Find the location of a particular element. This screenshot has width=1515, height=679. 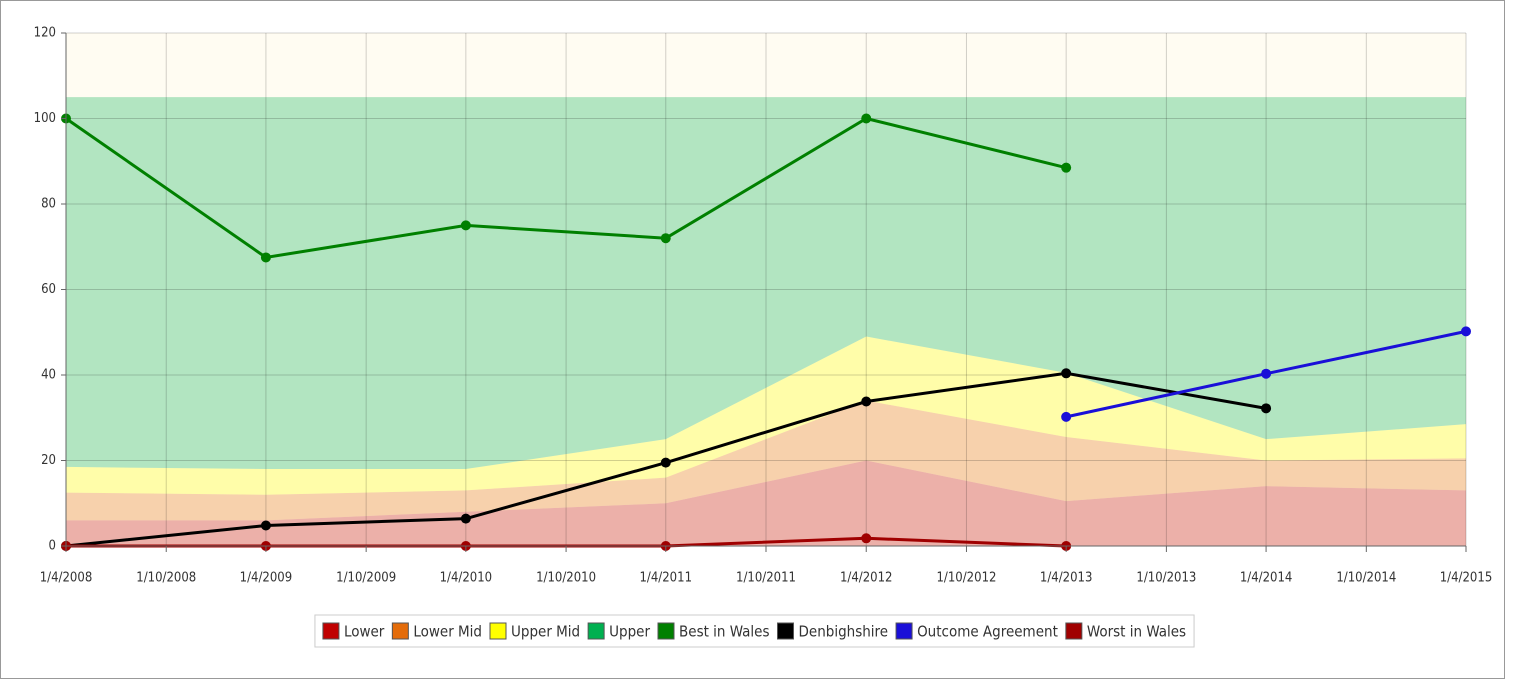

legend-label: Best in Wales is located at coordinates (724, 632).